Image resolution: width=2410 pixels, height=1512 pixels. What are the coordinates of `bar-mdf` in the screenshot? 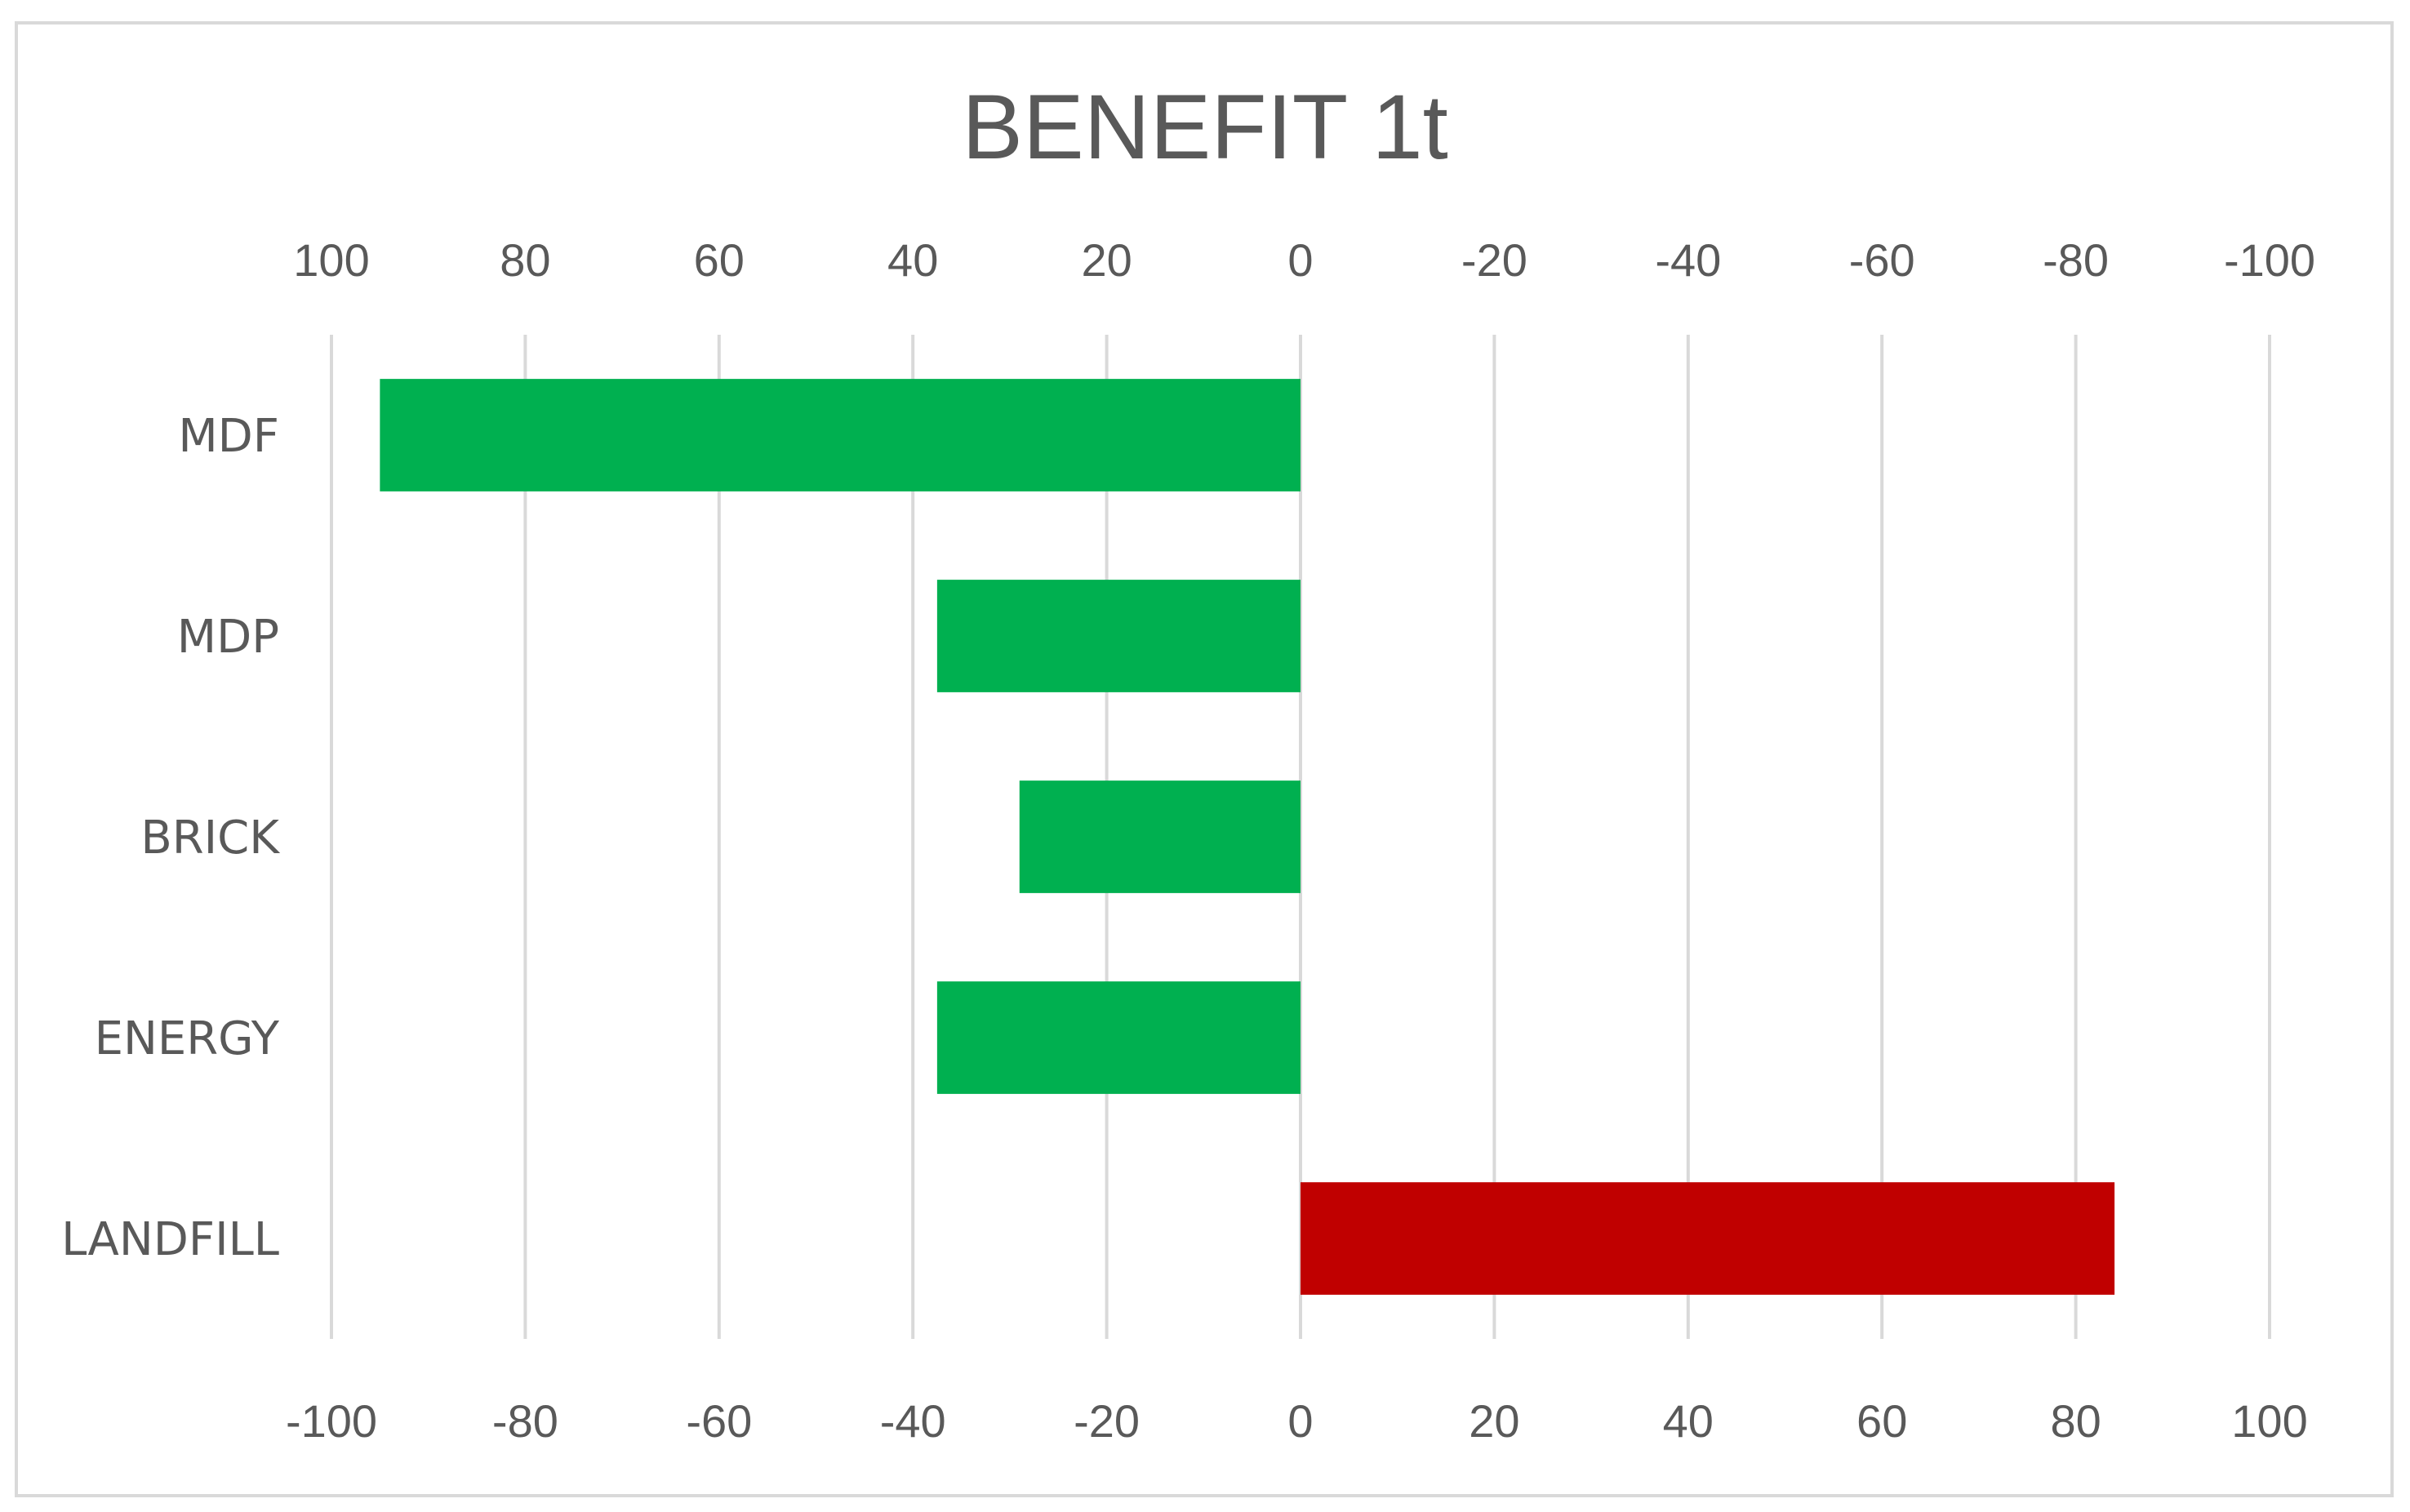 It's located at (841, 435).